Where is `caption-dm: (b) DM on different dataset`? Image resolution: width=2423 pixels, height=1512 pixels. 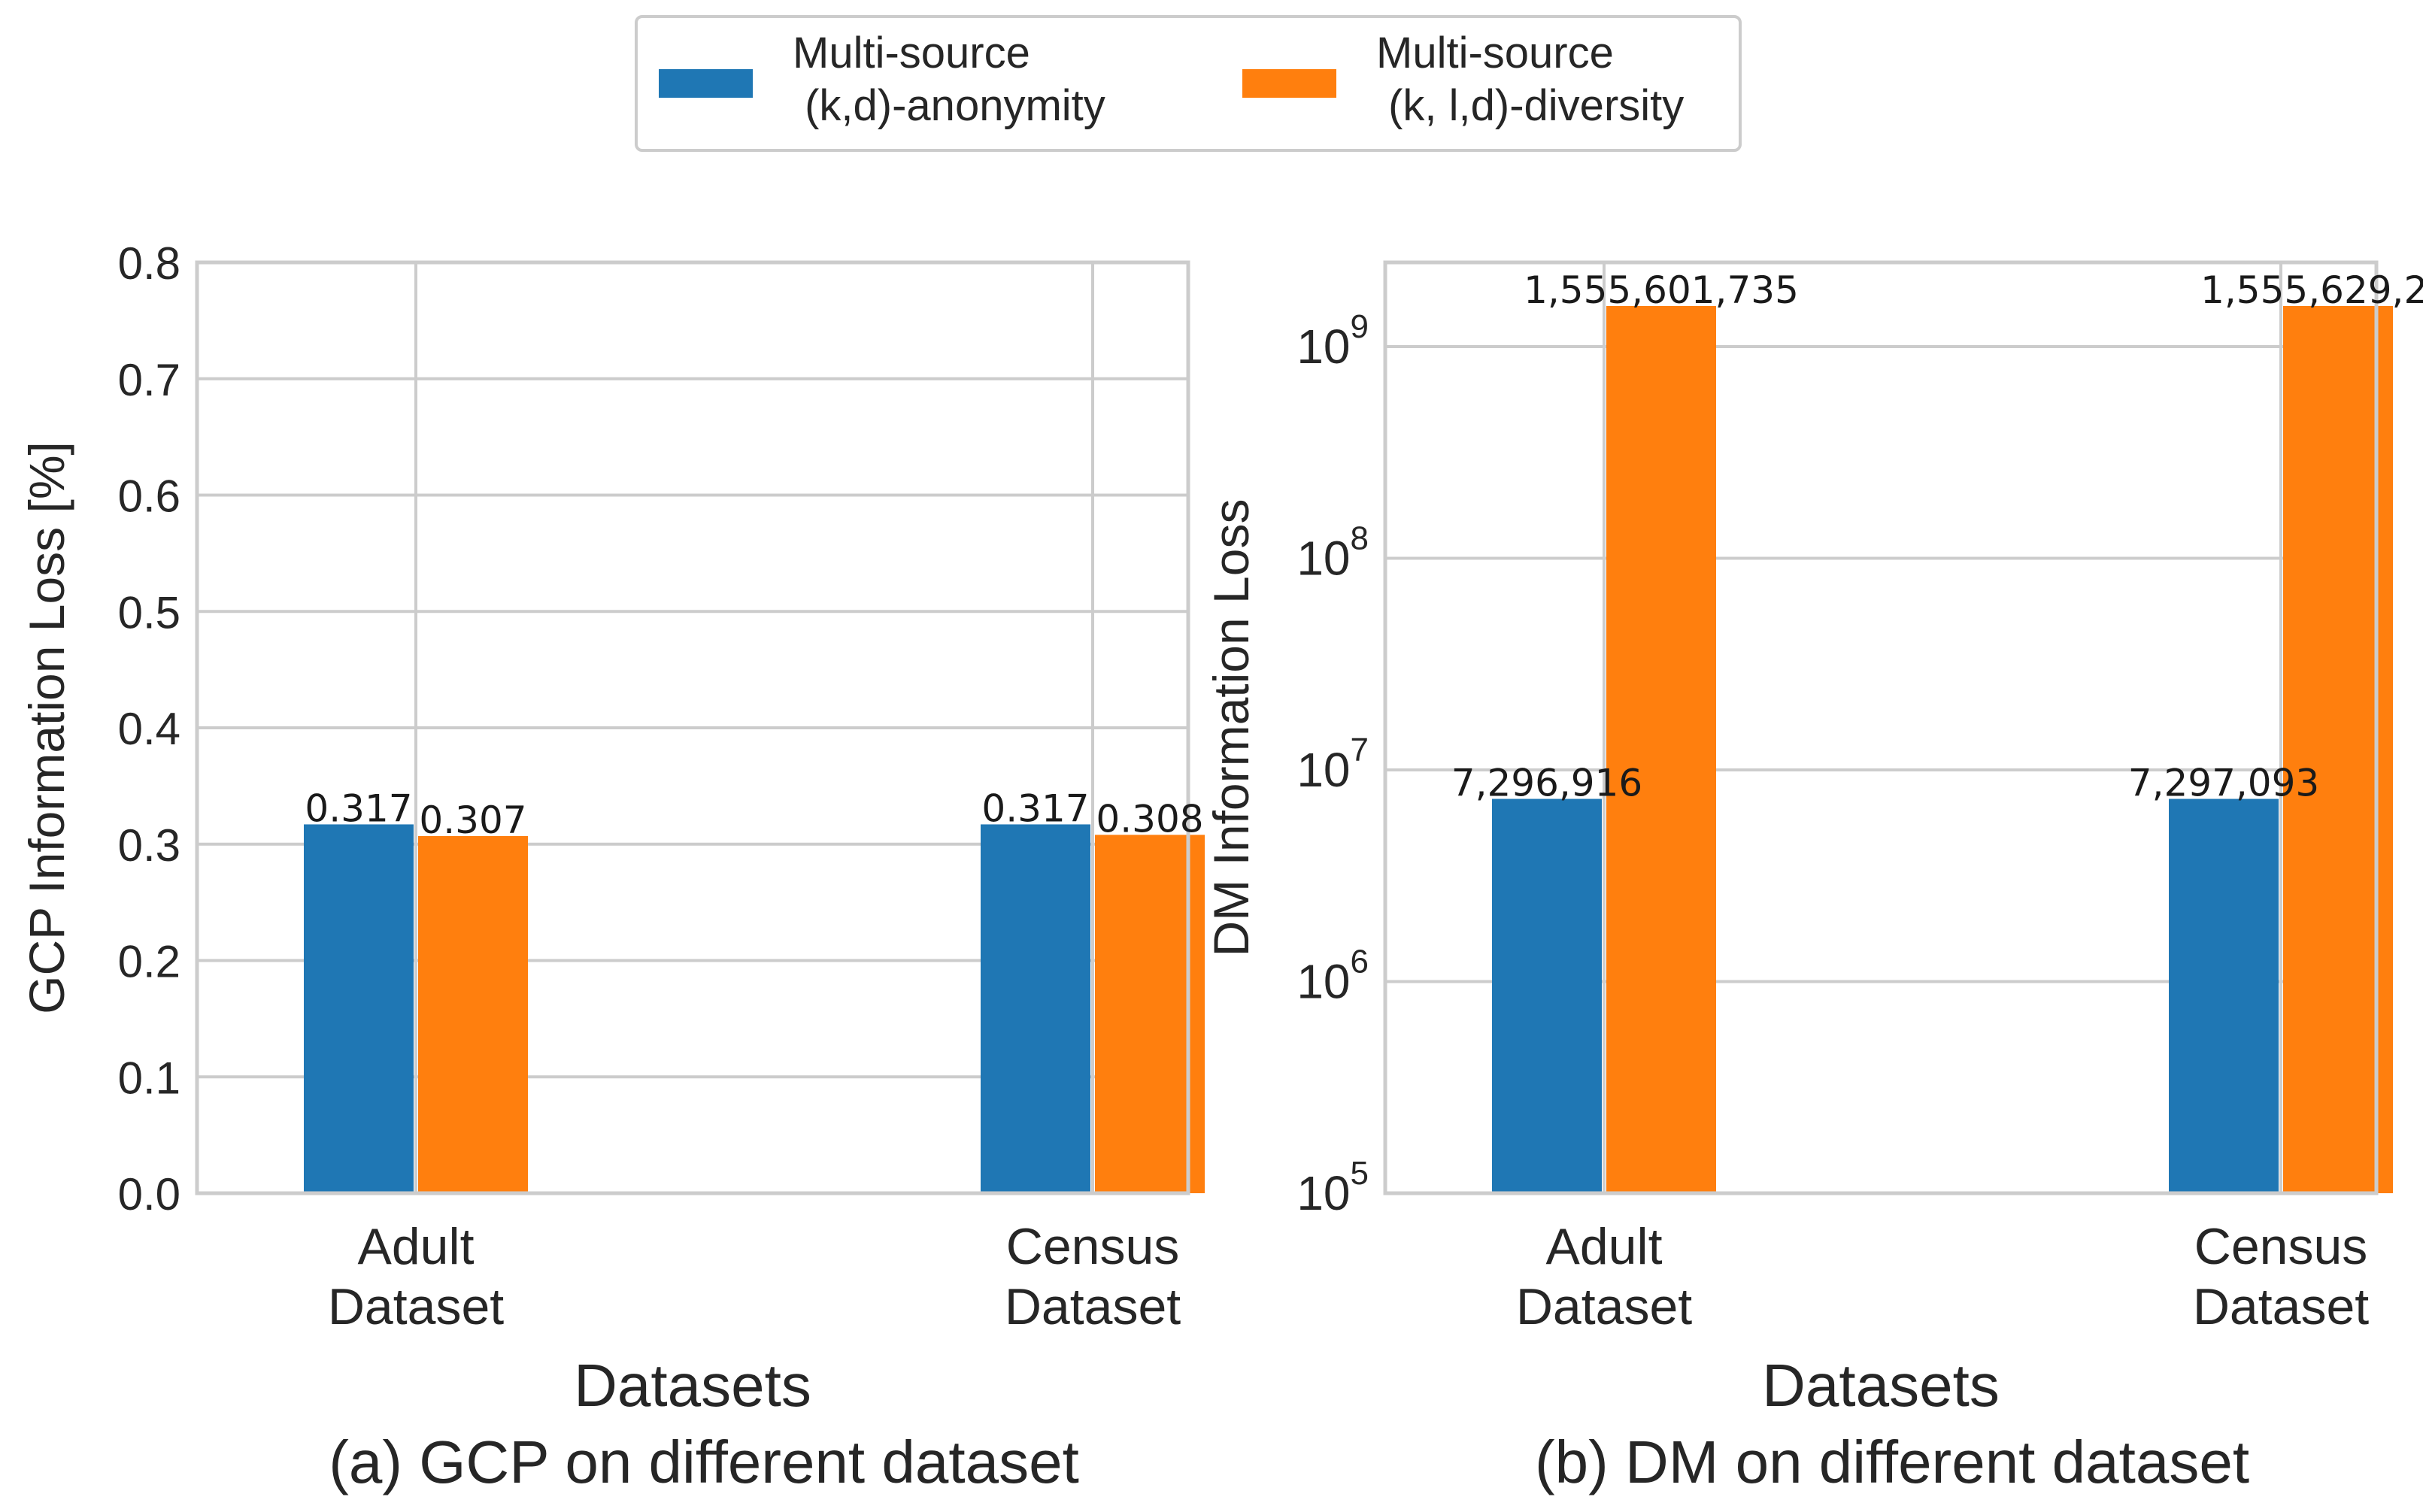 caption-dm: (b) DM on different dataset is located at coordinates (1892, 1462).